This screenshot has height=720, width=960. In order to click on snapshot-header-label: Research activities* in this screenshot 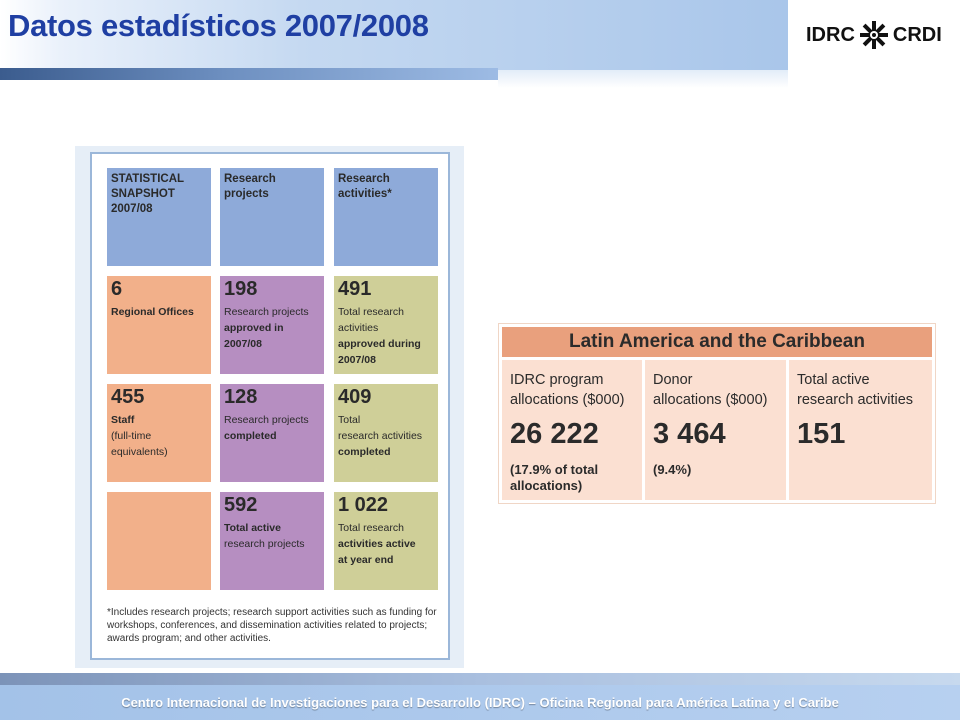, I will do `click(365, 186)`.